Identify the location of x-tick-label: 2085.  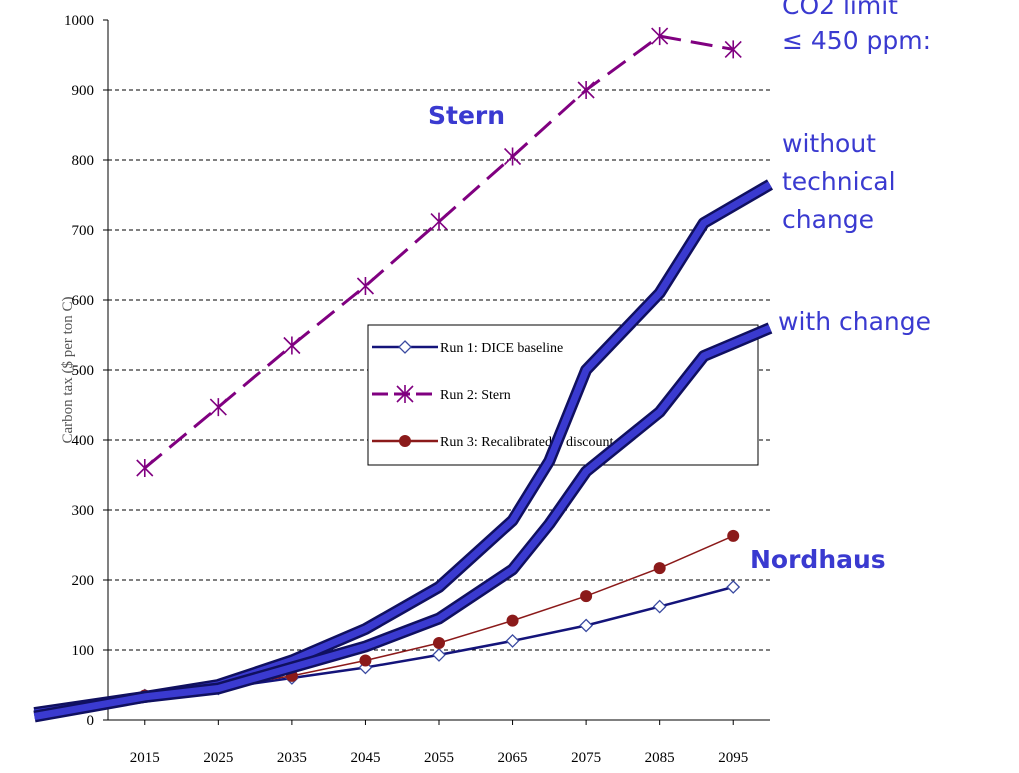
(660, 758).